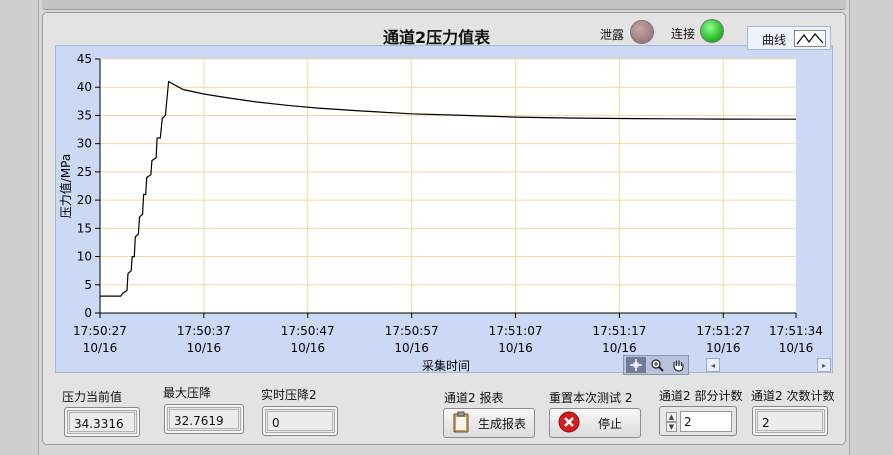  Describe the element at coordinates (88, 285) in the screenshot. I see `y-tick-label: 5` at that location.